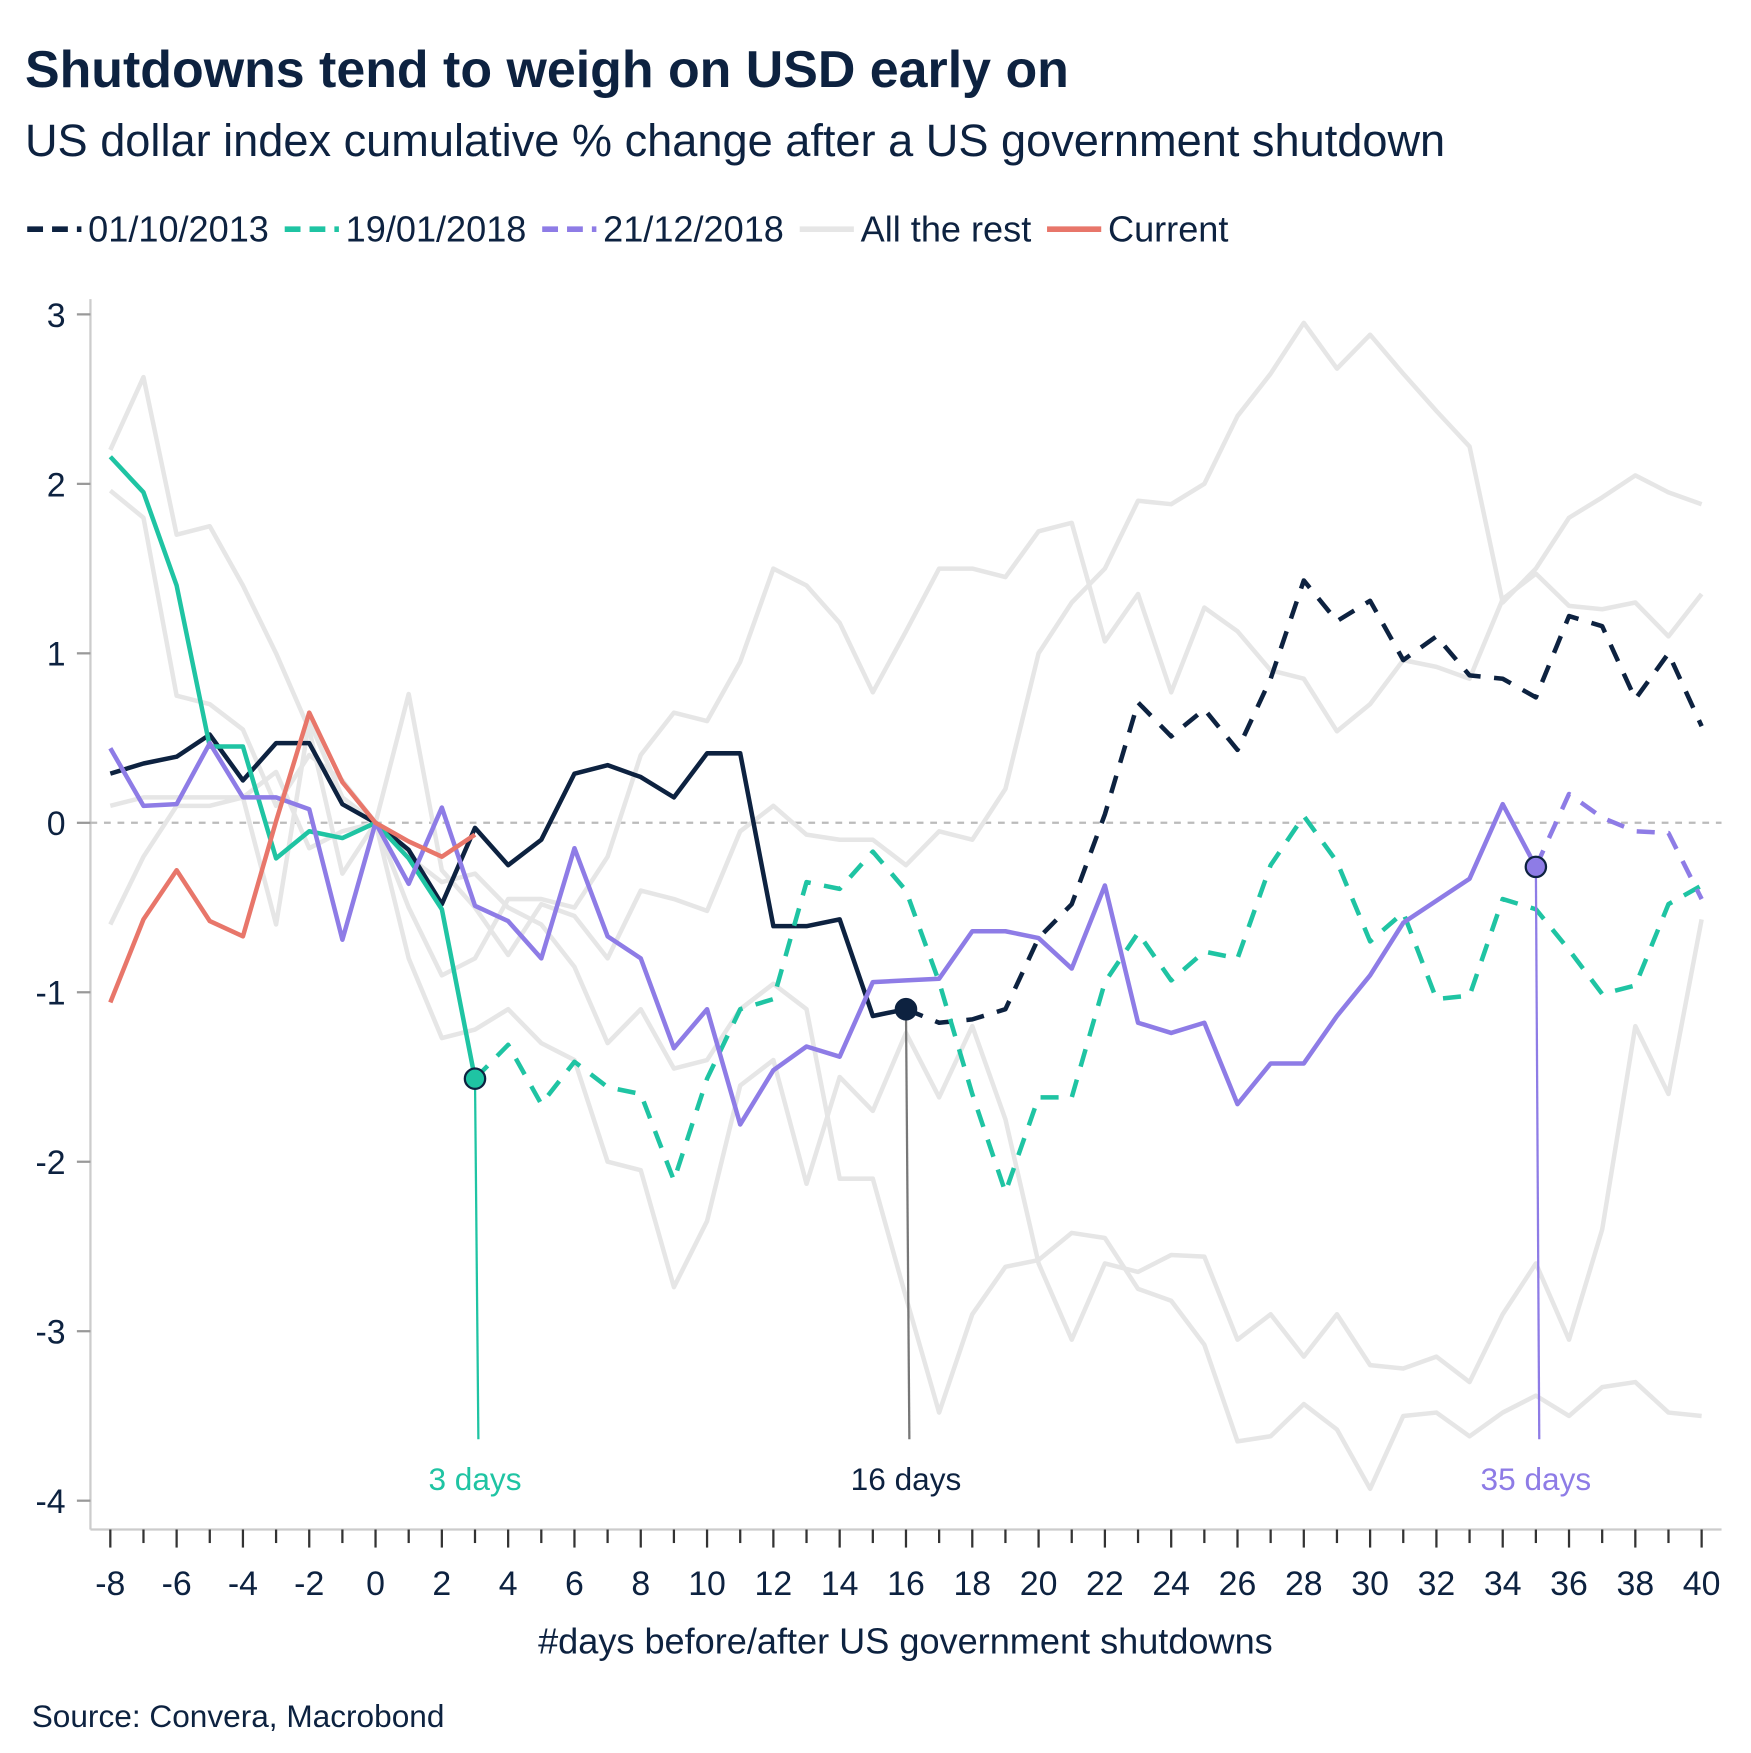 This screenshot has height=1753, width=1751. Describe the element at coordinates (1238, 1584) in the screenshot. I see `x-tick-label: 26` at that location.